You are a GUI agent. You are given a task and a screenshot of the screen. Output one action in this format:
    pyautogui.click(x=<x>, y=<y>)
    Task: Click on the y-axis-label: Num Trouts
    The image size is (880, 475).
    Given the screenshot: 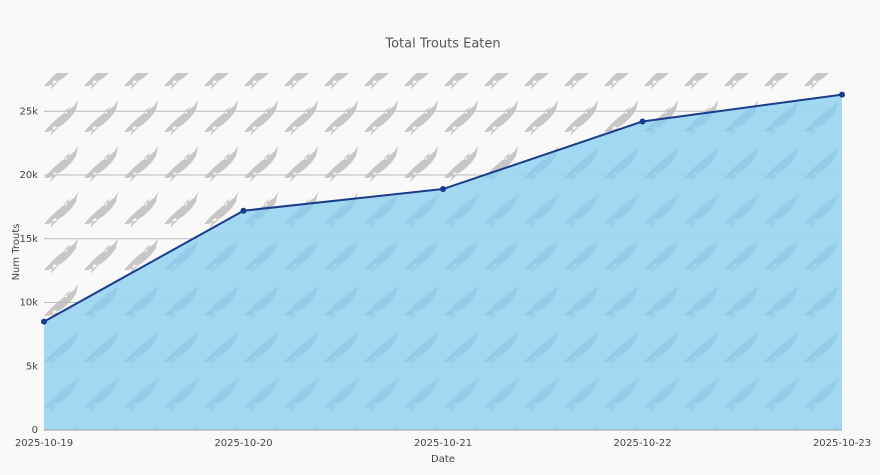 What is the action you would take?
    pyautogui.click(x=16, y=252)
    